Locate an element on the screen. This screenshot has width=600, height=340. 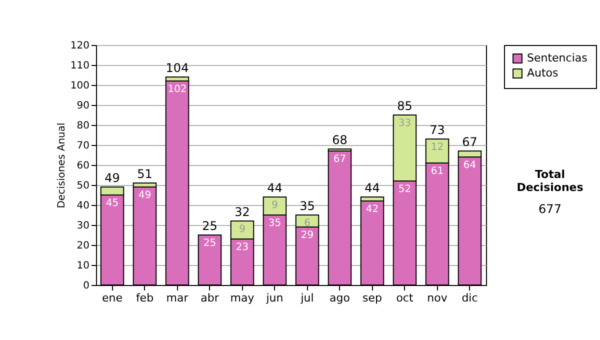
data-label: 42 is located at coordinates (372, 209).